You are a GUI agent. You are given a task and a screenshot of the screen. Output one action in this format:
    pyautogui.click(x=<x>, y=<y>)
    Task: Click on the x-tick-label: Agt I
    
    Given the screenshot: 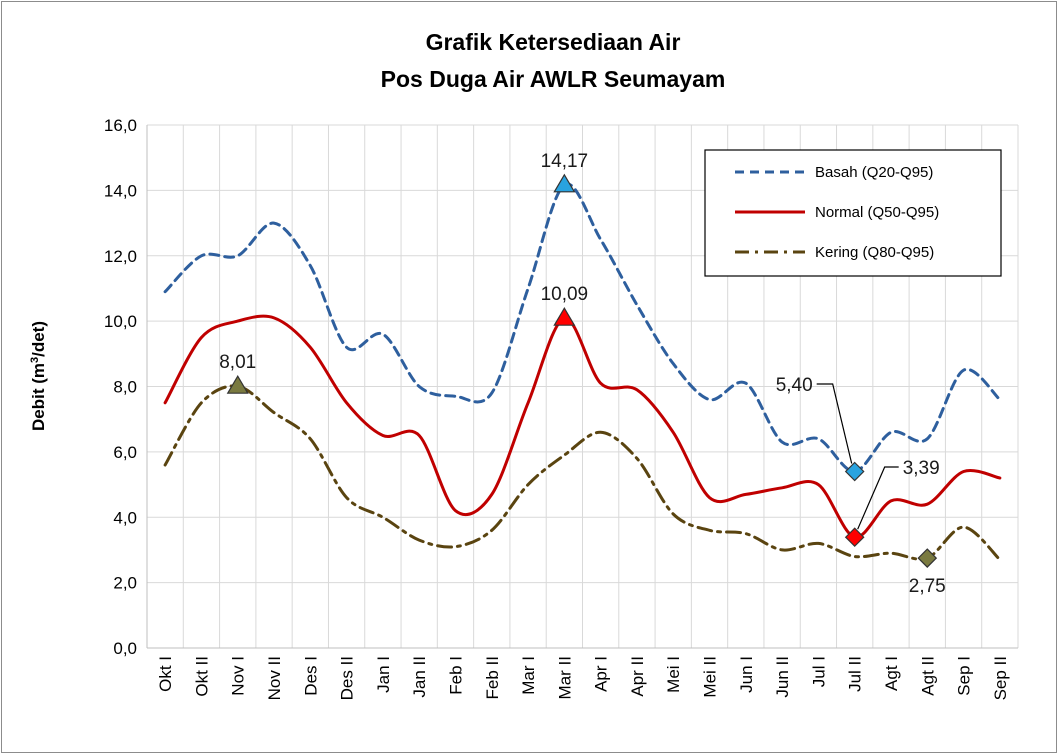 What is the action you would take?
    pyautogui.click(x=891, y=673)
    